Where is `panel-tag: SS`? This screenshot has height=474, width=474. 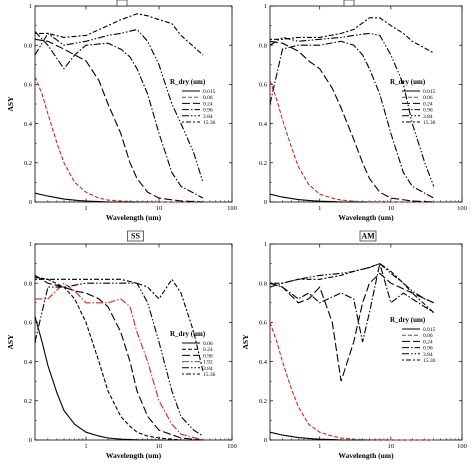 panel-tag: SS is located at coordinates (135, 236).